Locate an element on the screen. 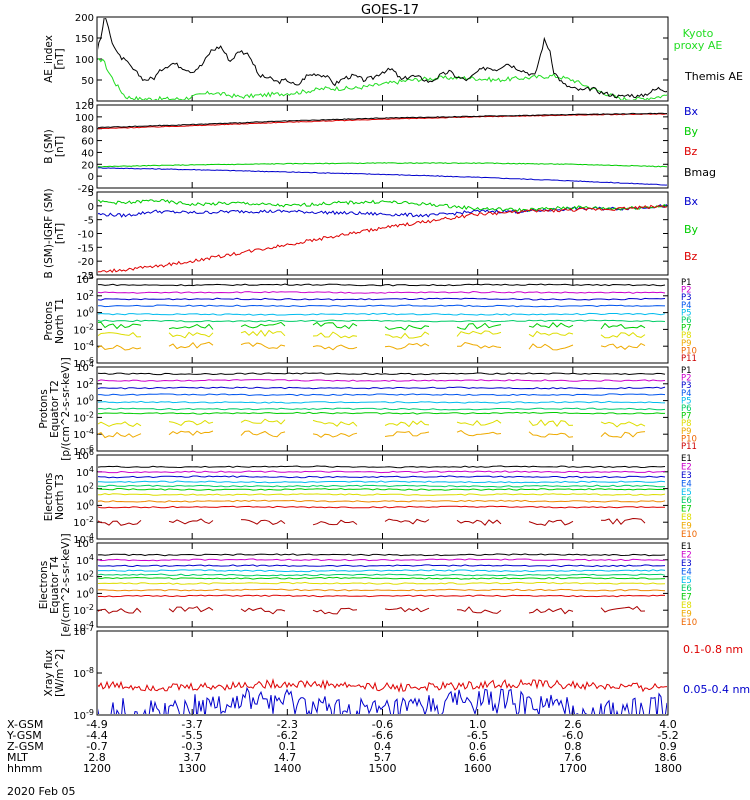  orbit-cell: -5.5 is located at coordinates (191, 735).